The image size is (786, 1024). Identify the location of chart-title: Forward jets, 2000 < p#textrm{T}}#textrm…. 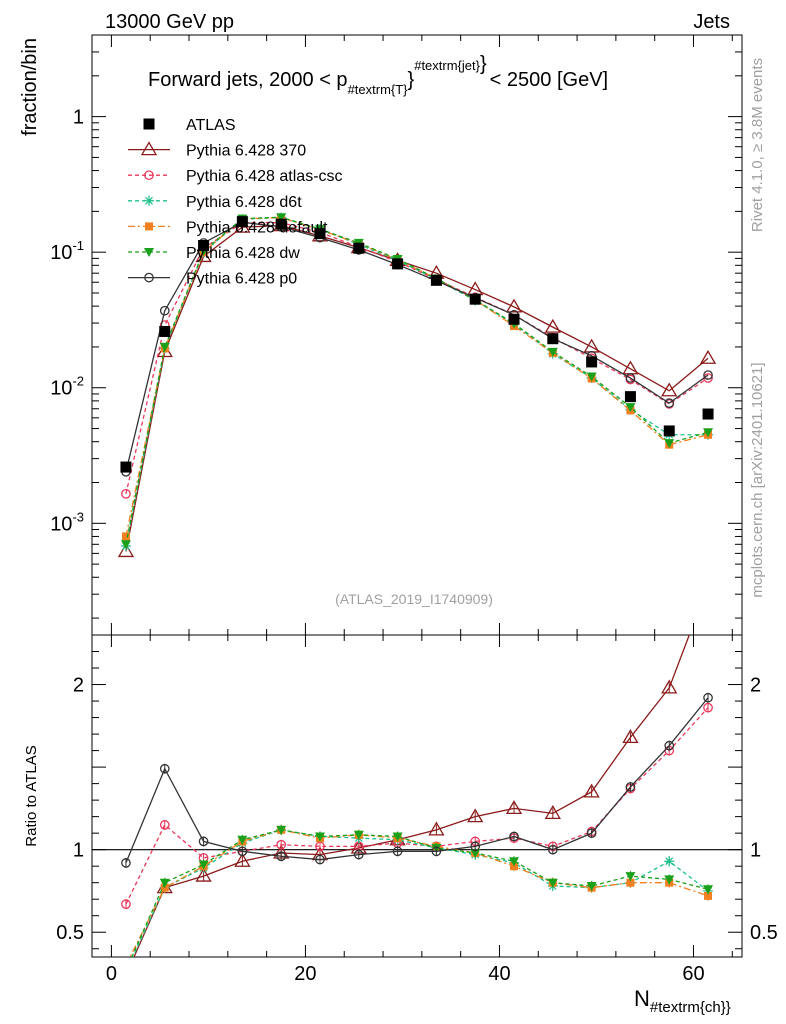
(378, 75).